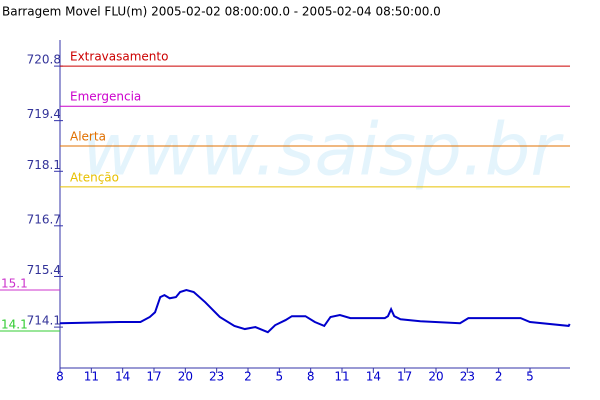 This screenshot has width=600, height=400. I want to click on threshold-label: Emergencia, so click(105, 97).